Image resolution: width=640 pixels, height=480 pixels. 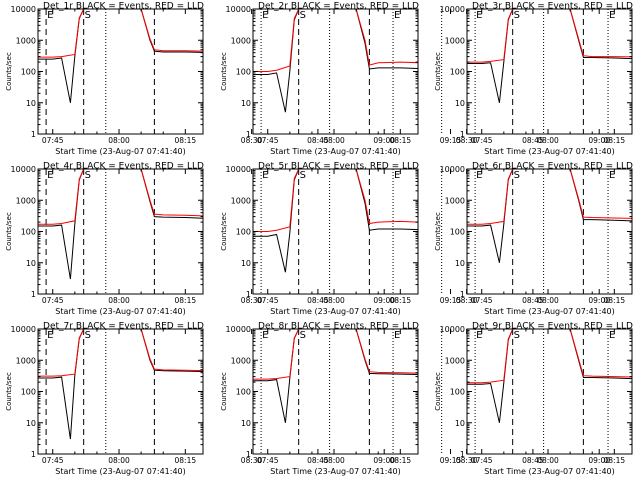 I want to click on panel-title: Det_3r BLACK = Events, RED = LLD, so click(x=552, y=7).